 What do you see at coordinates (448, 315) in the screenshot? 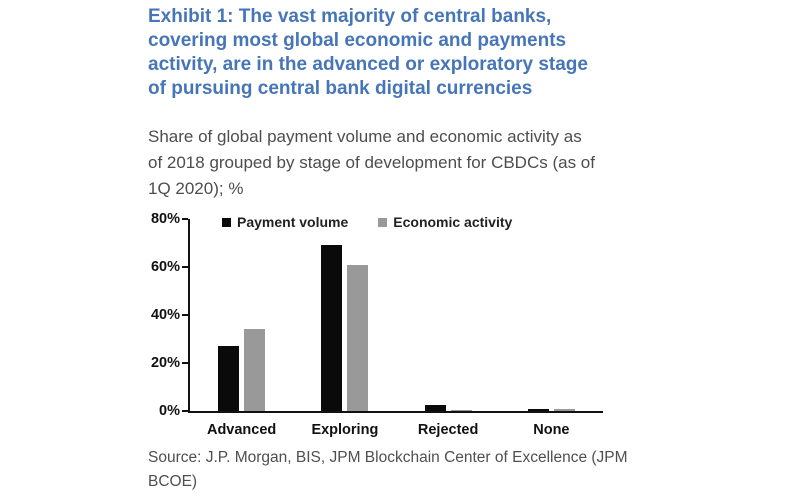
I see `bar-group-rejected` at bounding box center [448, 315].